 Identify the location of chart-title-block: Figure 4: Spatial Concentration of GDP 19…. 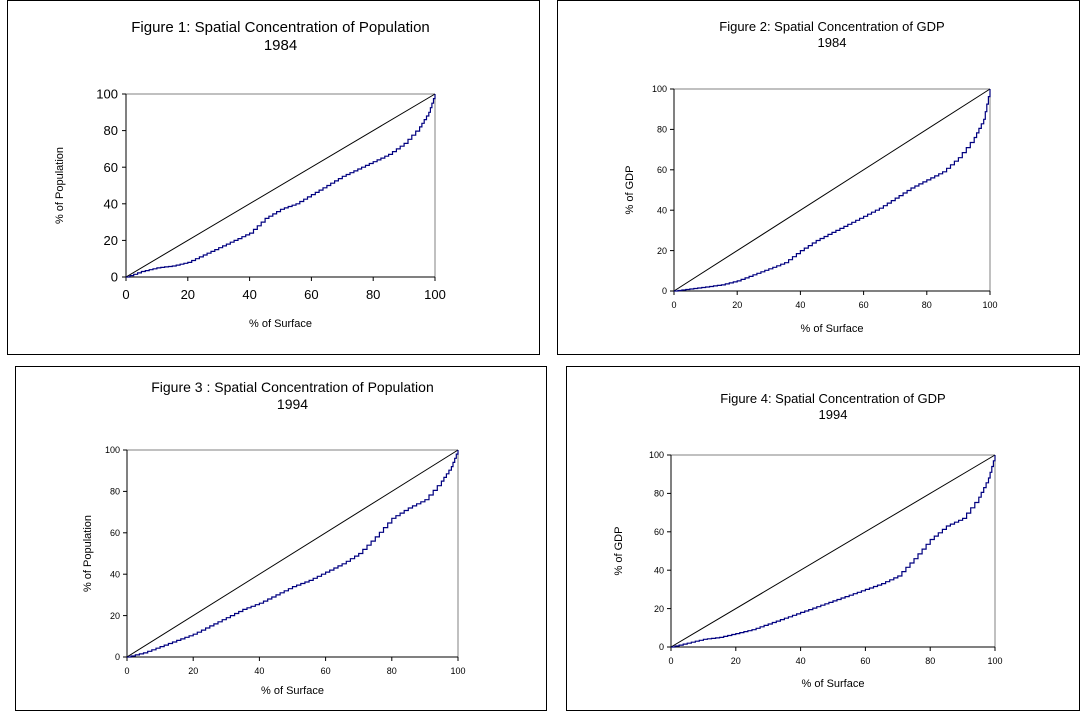
(823, 407).